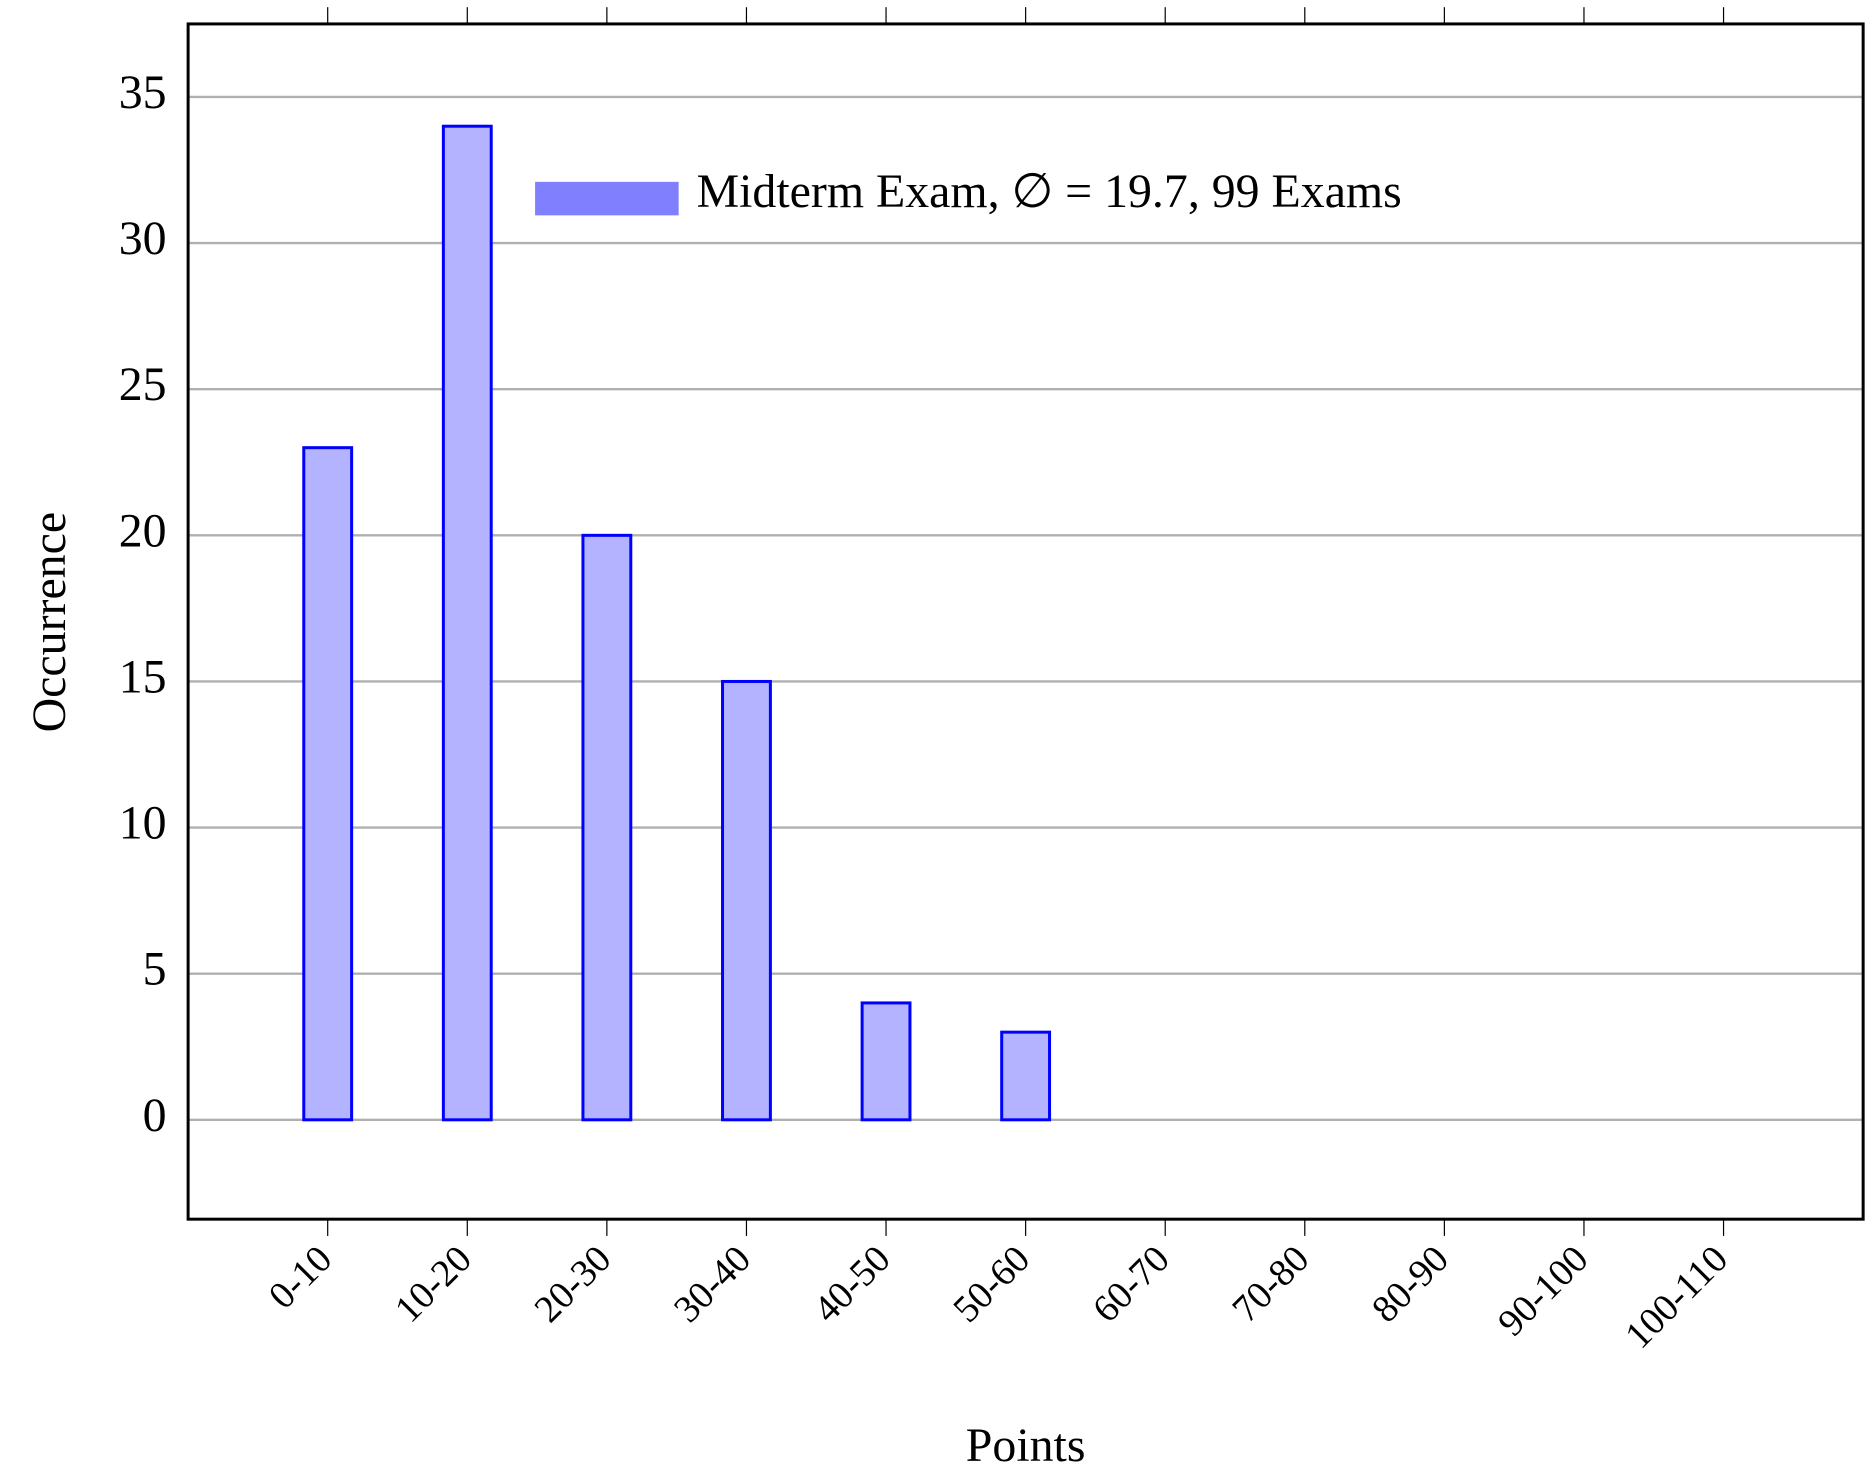 The image size is (1867, 1480). What do you see at coordinates (143, 92) in the screenshot?
I see `y-tick-label: 35` at bounding box center [143, 92].